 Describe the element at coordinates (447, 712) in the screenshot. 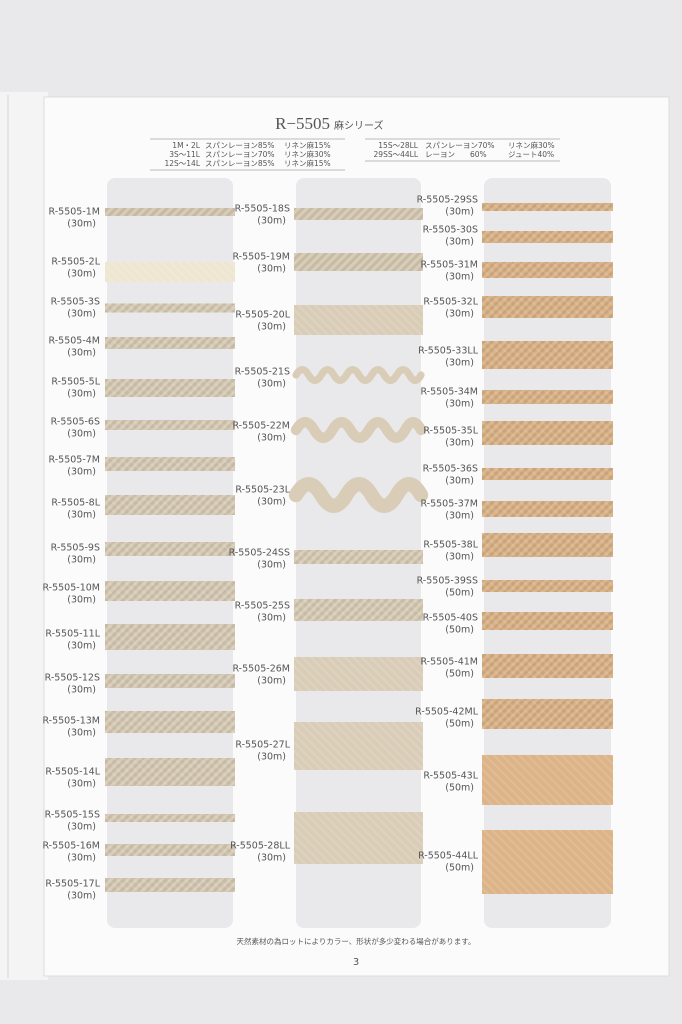

I see `item-code: R-5505-42ML` at that location.